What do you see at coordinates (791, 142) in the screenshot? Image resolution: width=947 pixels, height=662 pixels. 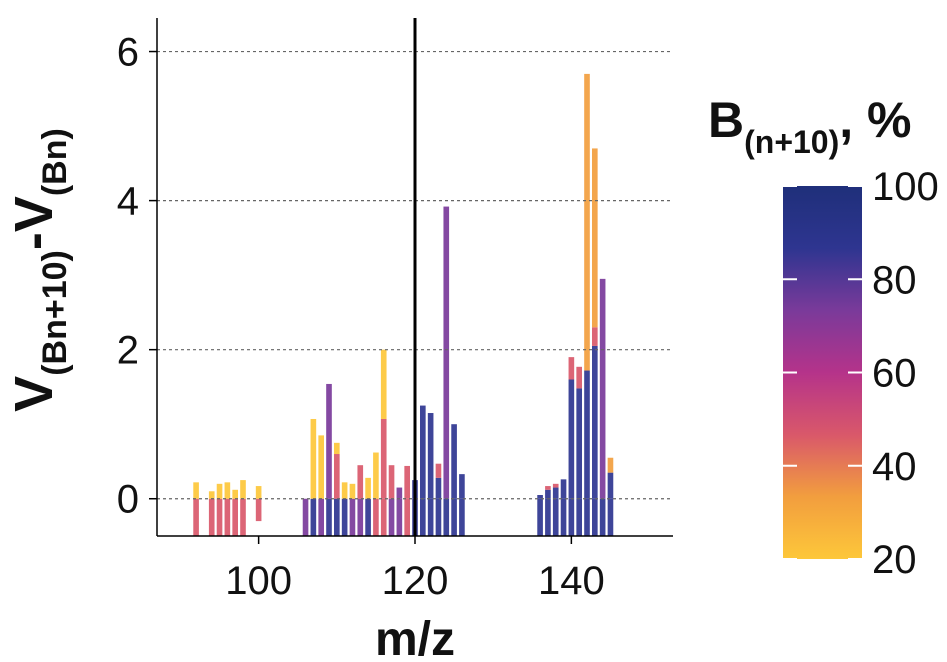 I see `colorbar-title-part: (n+10)` at bounding box center [791, 142].